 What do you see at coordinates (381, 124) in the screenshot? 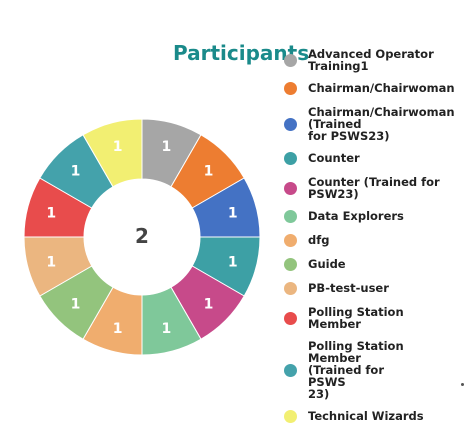
I see `legend-label: Chairman/Chairwoman (Trained for PSWS23)` at bounding box center [381, 124].